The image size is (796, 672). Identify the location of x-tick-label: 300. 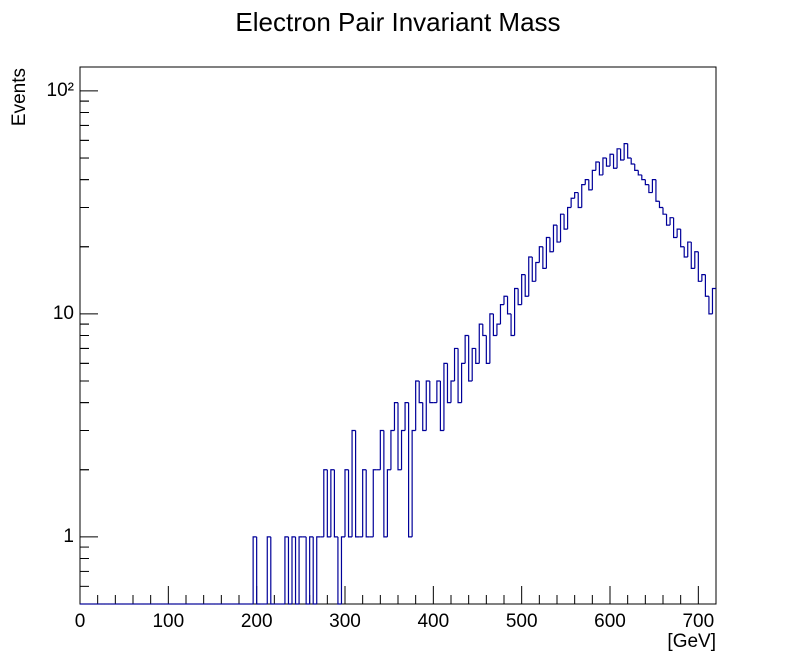
(345, 621).